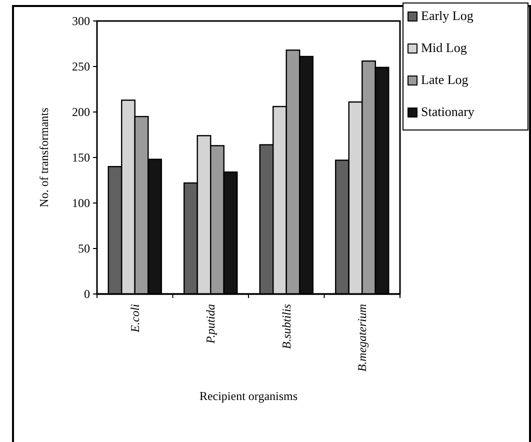 This screenshot has height=442, width=531. I want to click on x-tick-label: P.putida, so click(211, 324).